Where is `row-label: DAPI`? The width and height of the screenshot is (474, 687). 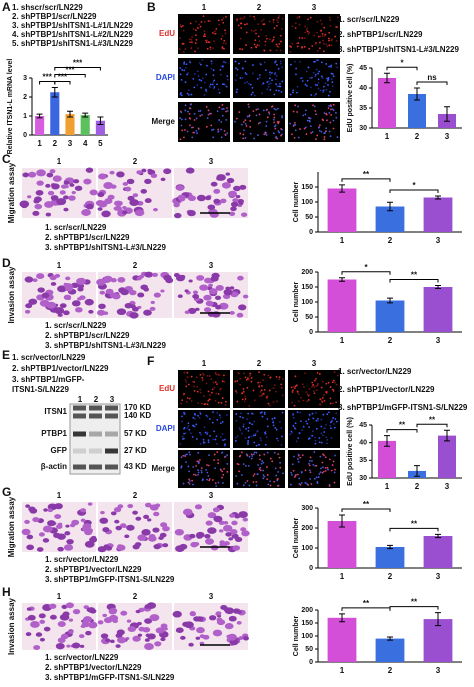 row-label: DAPI is located at coordinates (165, 428).